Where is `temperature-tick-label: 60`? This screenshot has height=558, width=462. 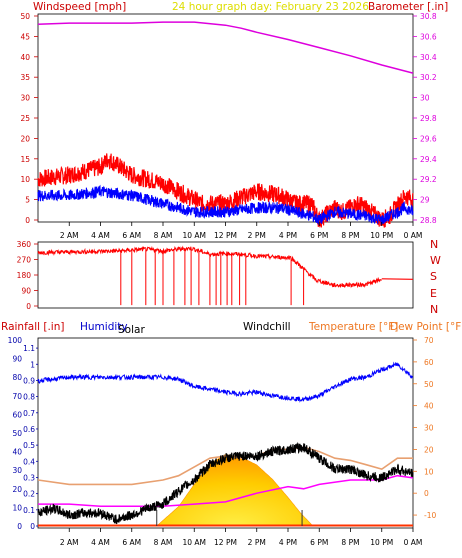
temperature-tick-label: 60 is located at coordinates (429, 362).